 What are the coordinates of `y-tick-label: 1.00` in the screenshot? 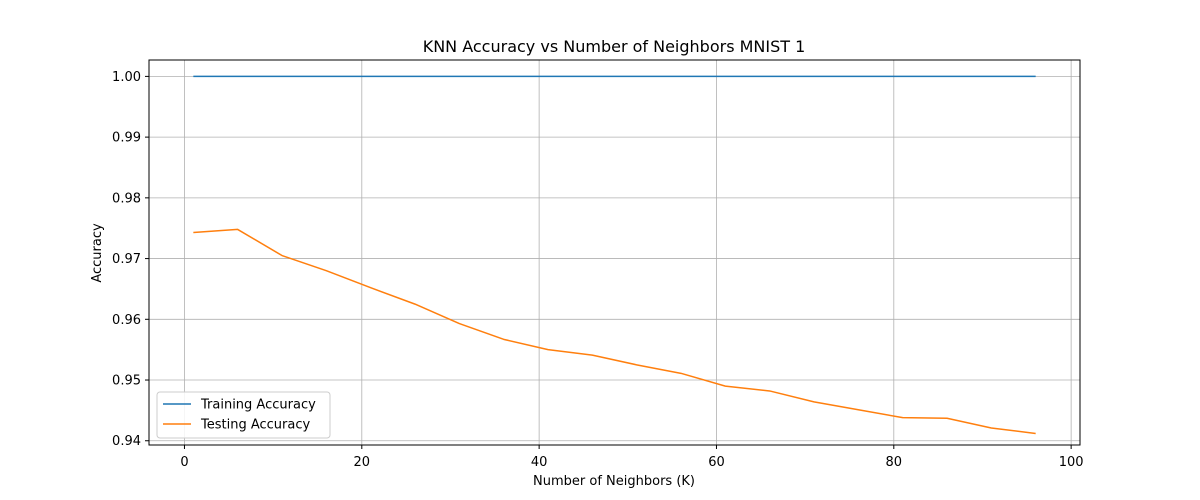 It's located at (126, 77).